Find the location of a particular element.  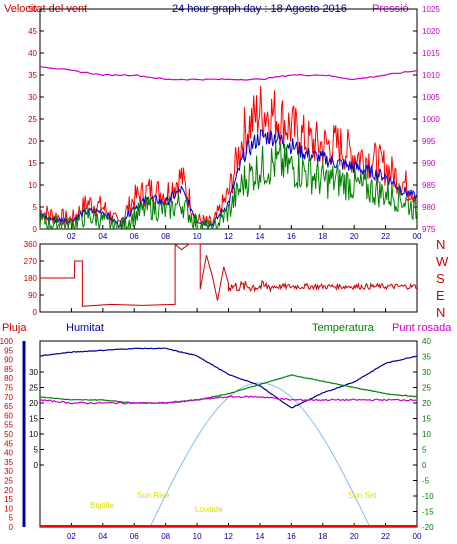

wind-ytick-label: 50 is located at coordinates (32, 9).